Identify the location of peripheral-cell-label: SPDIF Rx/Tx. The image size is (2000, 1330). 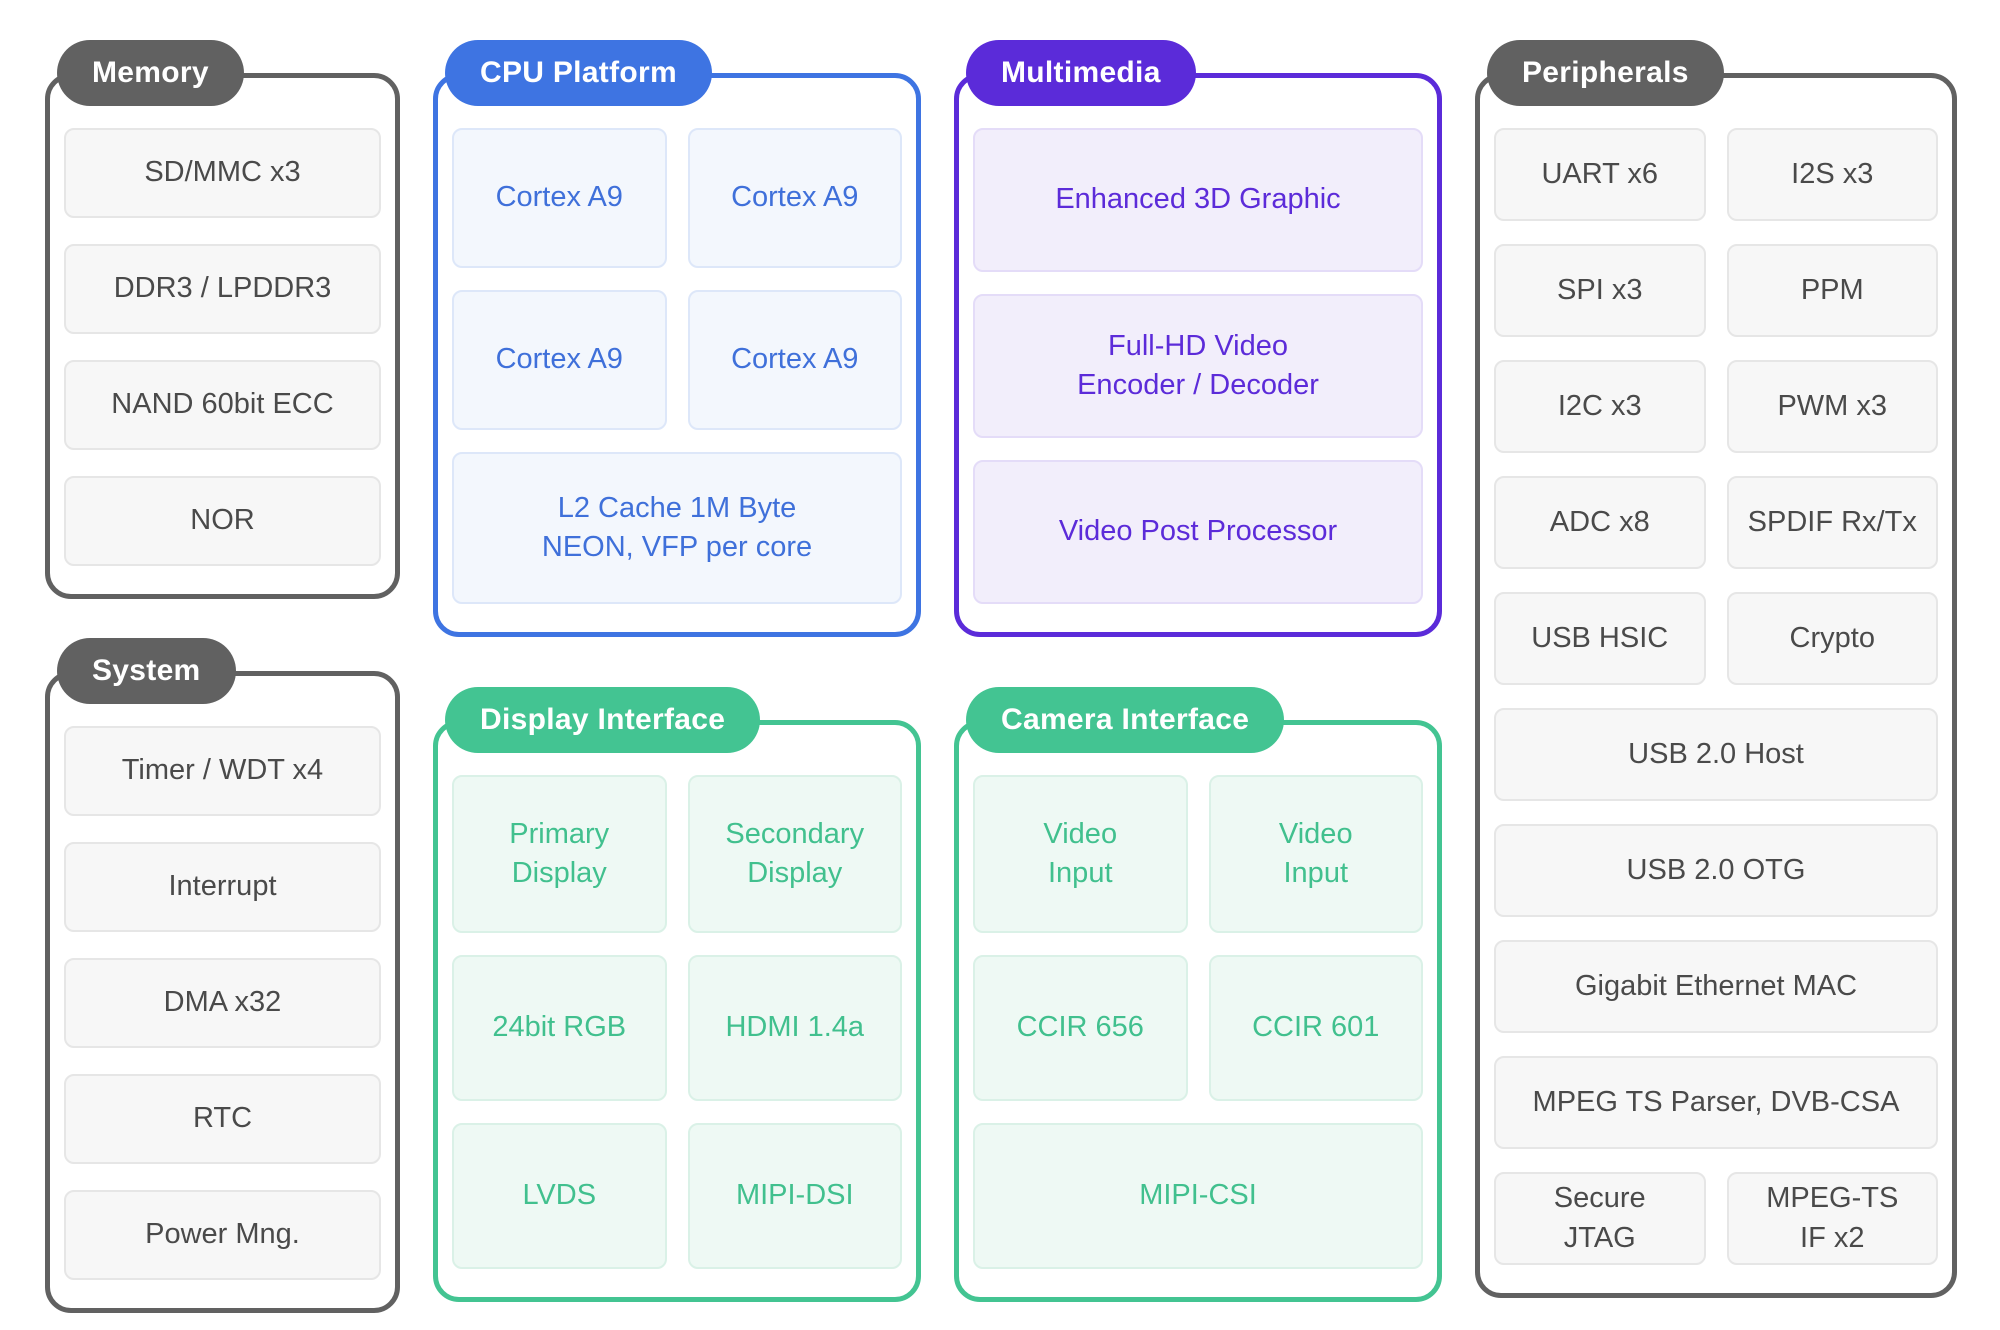
(1832, 521).